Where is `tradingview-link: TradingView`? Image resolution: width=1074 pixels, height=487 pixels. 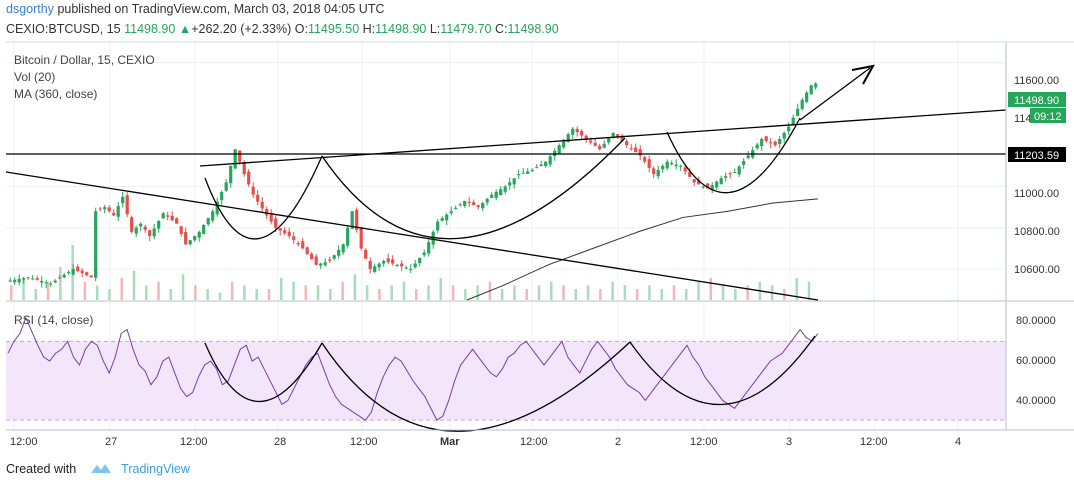
tradingview-link: TradingView is located at coordinates (155, 469).